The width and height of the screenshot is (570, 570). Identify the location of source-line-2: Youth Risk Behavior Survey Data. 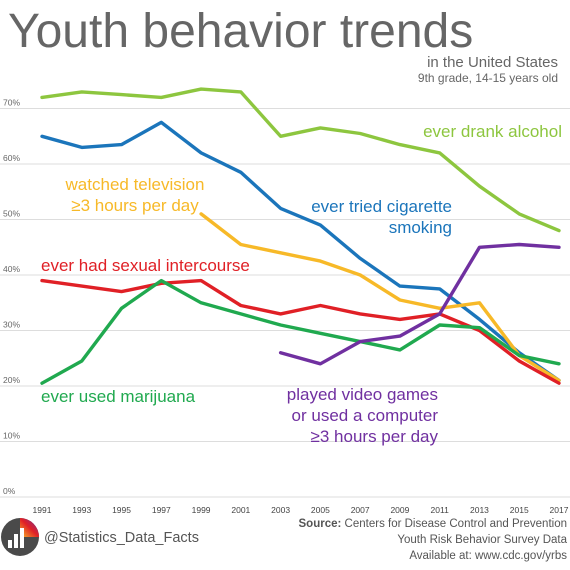
(482, 540).